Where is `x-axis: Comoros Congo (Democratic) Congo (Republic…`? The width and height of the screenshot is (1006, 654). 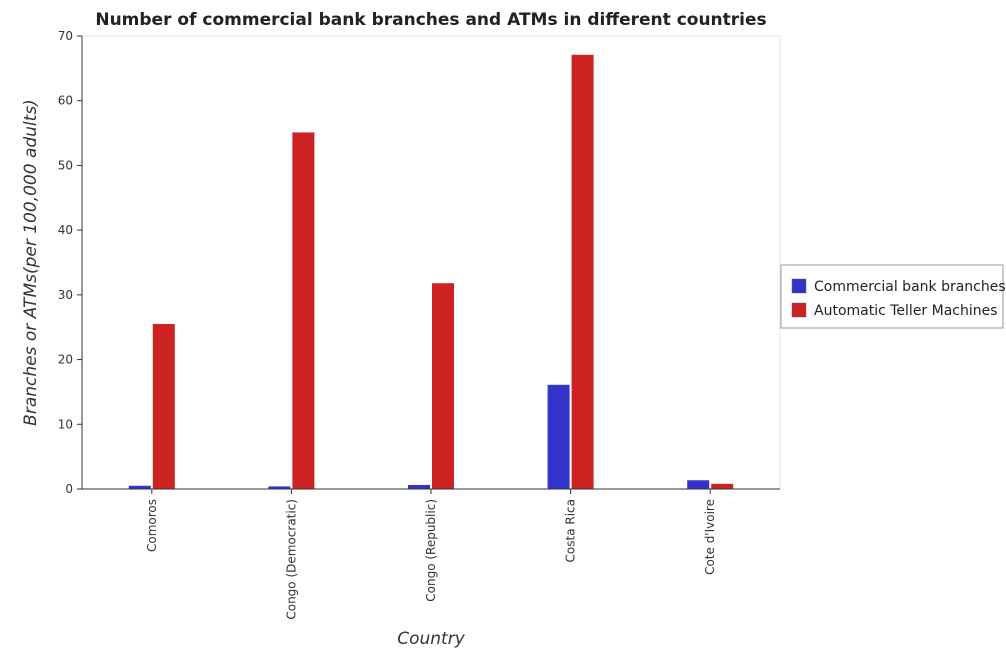
x-axis: Comoros Congo (Democratic) Congo (Republic… is located at coordinates (431, 554).